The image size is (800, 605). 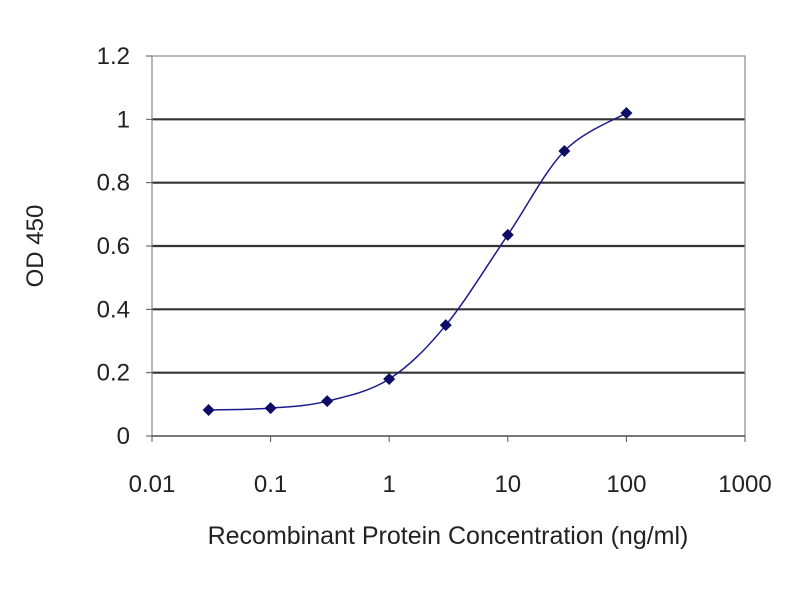 I want to click on y-axis-label: OD 450, so click(x=35, y=246).